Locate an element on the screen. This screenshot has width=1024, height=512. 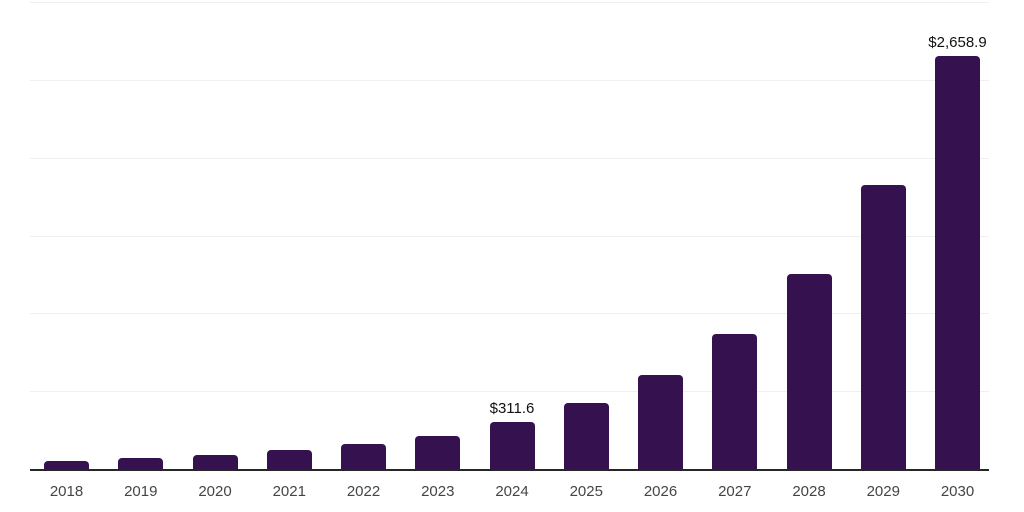
data-label-2024: $311.6 is located at coordinates (512, 408).